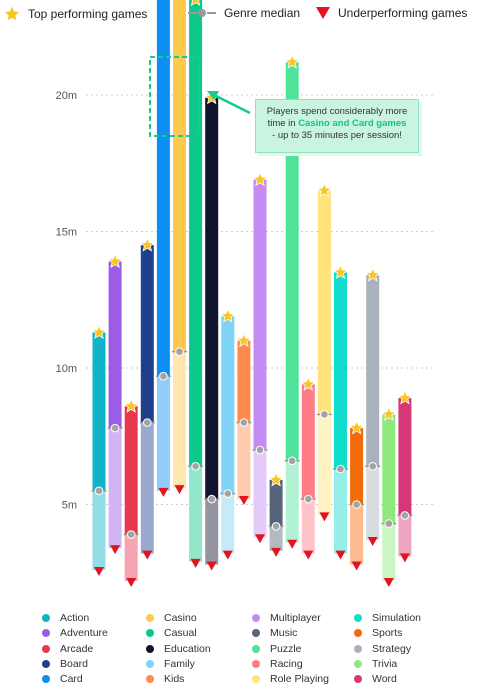 The image size is (491, 696). Describe the element at coordinates (147, 488) in the screenshot. I see `bar-lower-board` at that location.